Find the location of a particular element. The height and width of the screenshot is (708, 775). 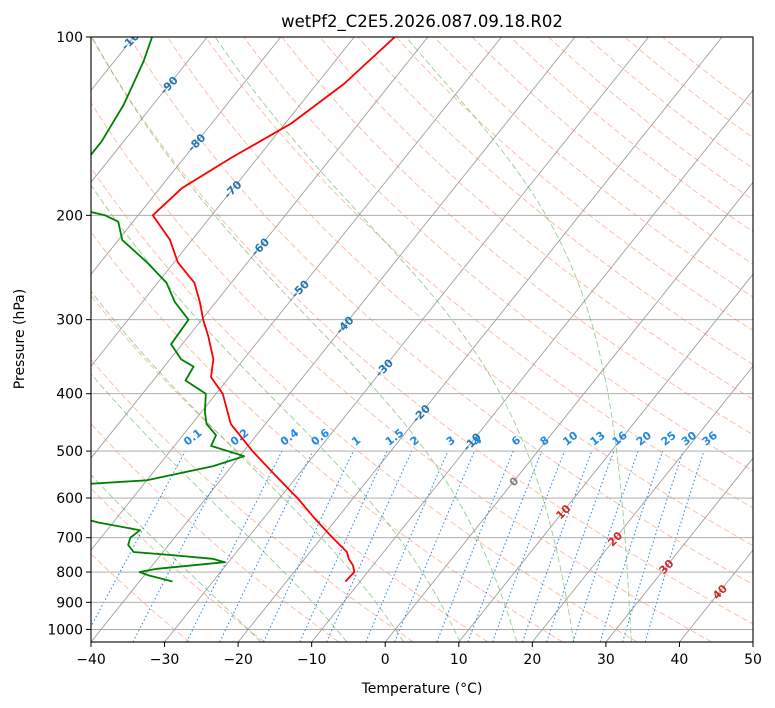

x-tick-label: 20 is located at coordinates (532, 660).